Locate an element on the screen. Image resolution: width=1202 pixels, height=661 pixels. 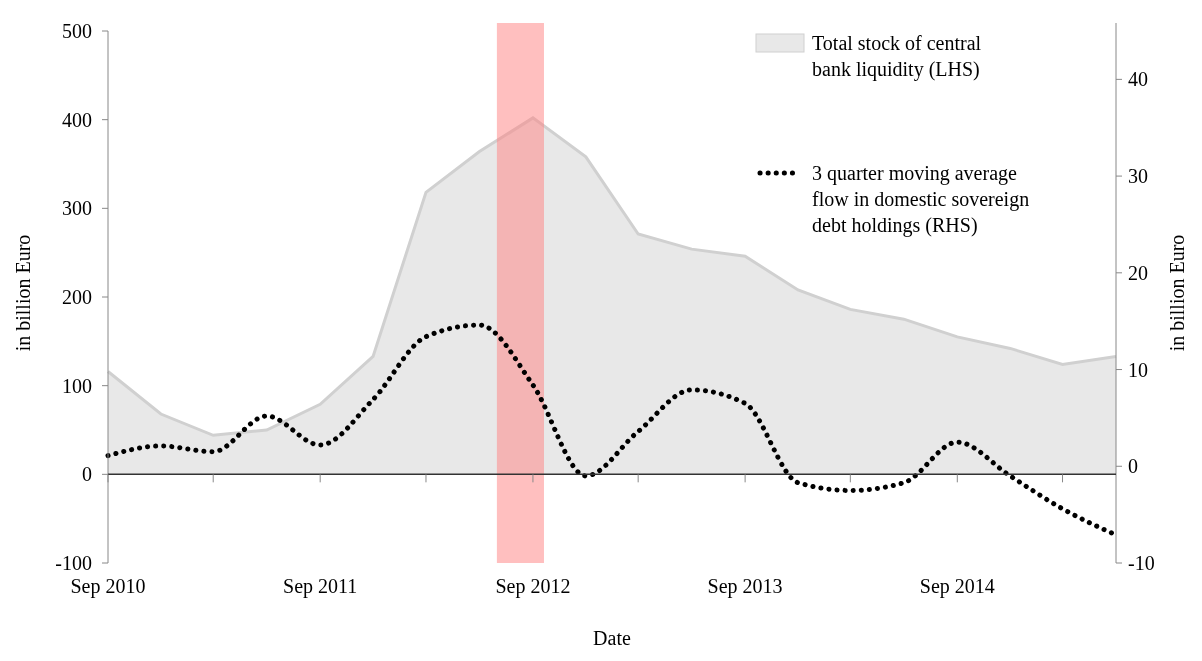
x-tick-label: Sep 2012 is located at coordinates (533, 586).